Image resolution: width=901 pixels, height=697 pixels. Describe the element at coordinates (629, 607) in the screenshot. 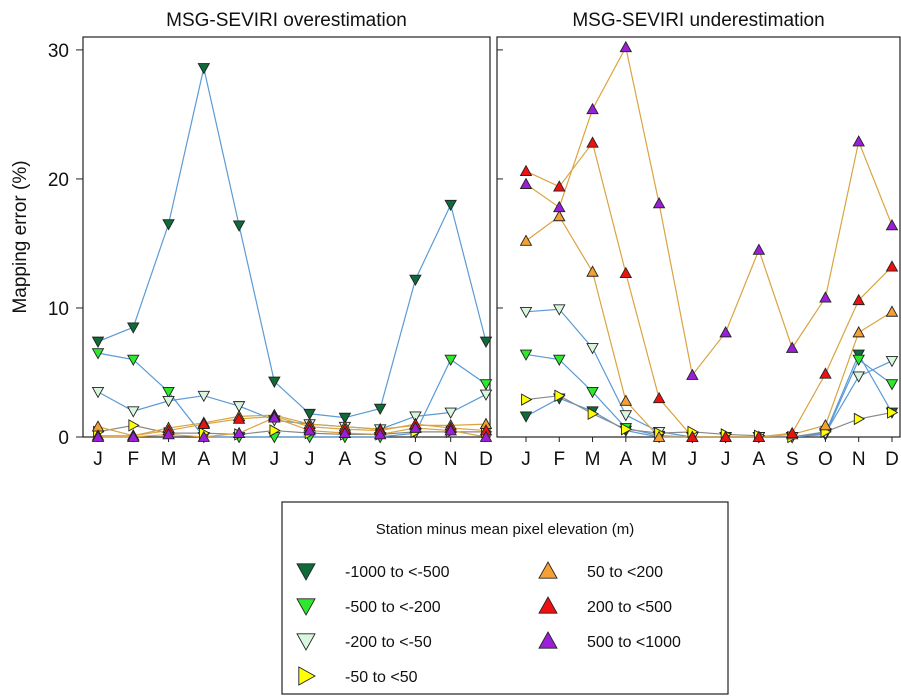

I see `legend-label: 200 to <500` at that location.